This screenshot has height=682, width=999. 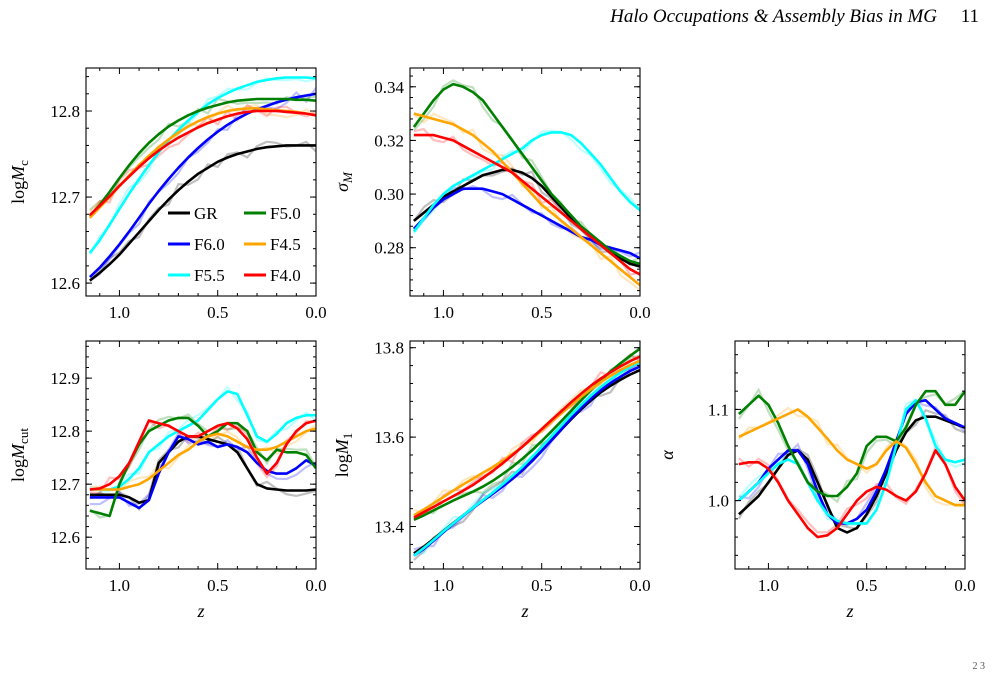 What do you see at coordinates (285, 244) in the screenshot?
I see `legend-label-F4.5: F4.5` at bounding box center [285, 244].